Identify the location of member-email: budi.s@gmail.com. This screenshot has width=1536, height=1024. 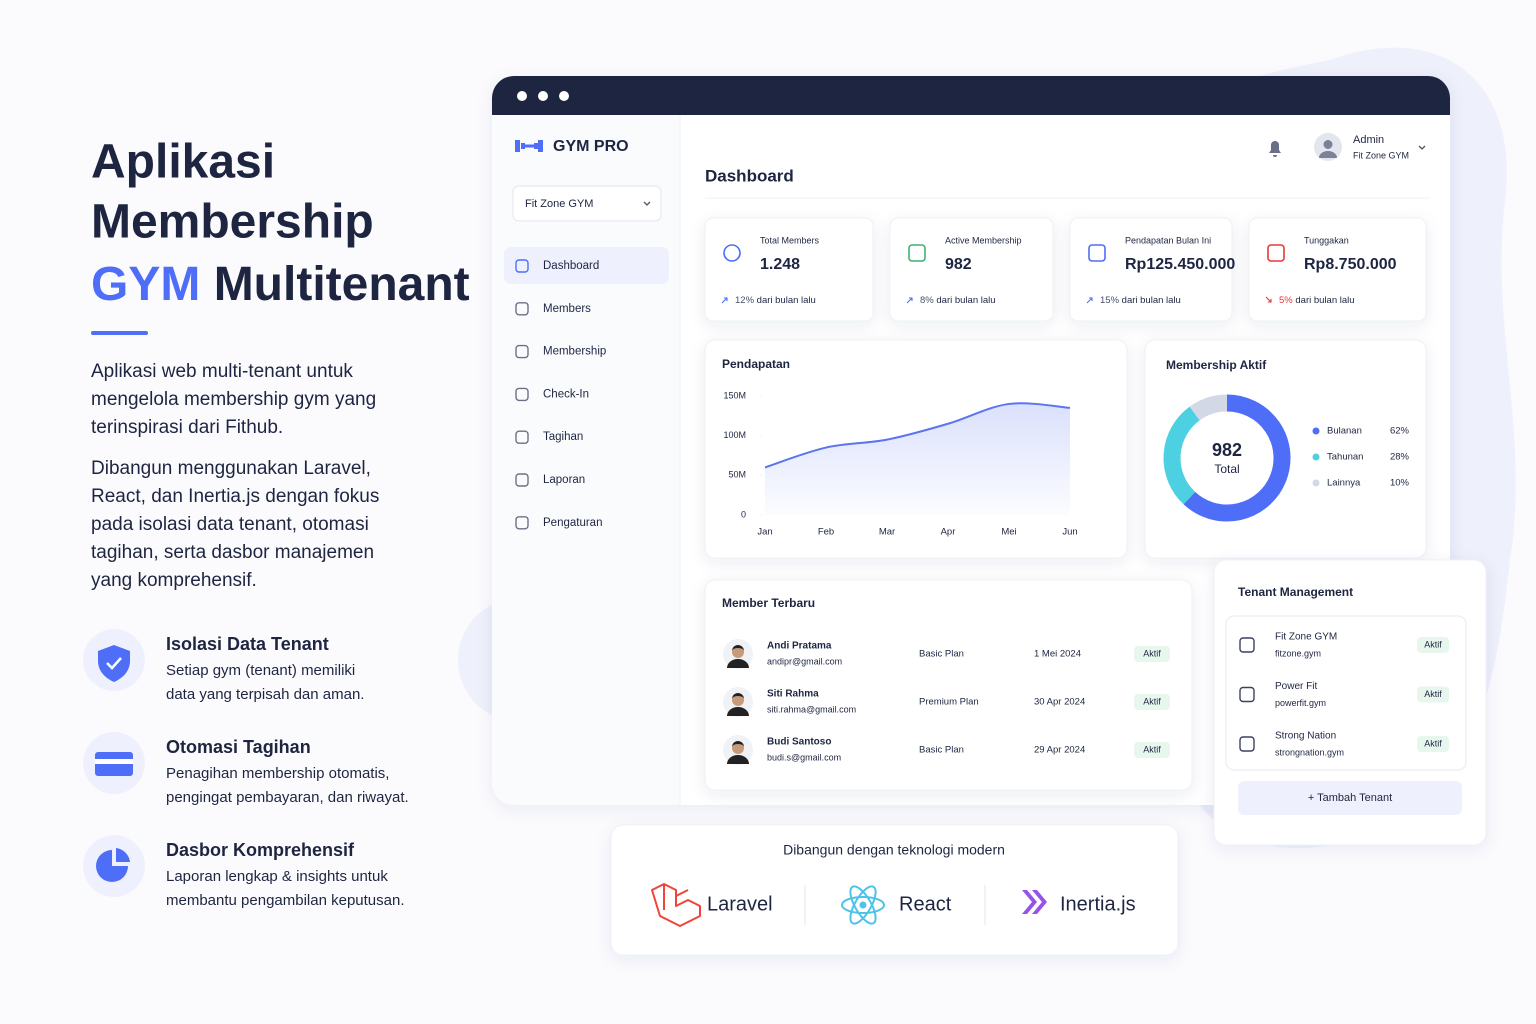
(804, 757).